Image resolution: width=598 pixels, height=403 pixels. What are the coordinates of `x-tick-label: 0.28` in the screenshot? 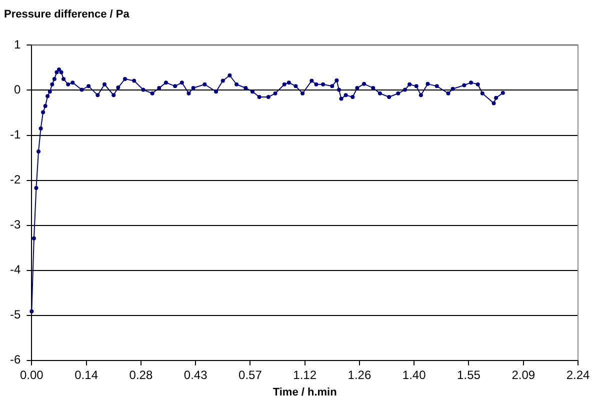 It's located at (141, 375).